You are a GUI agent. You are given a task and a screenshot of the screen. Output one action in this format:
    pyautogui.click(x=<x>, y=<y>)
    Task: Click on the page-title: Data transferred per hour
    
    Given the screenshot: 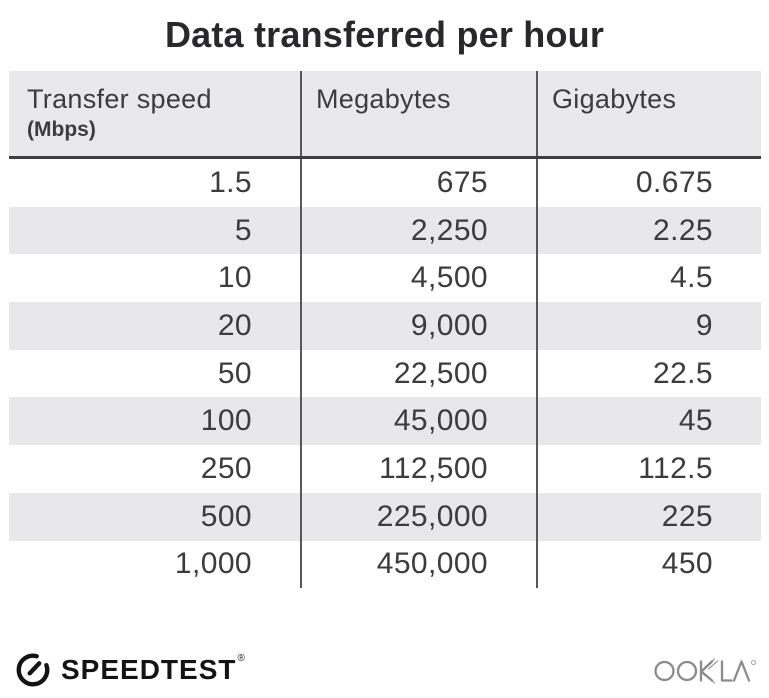 What is the action you would take?
    pyautogui.click(x=384, y=34)
    